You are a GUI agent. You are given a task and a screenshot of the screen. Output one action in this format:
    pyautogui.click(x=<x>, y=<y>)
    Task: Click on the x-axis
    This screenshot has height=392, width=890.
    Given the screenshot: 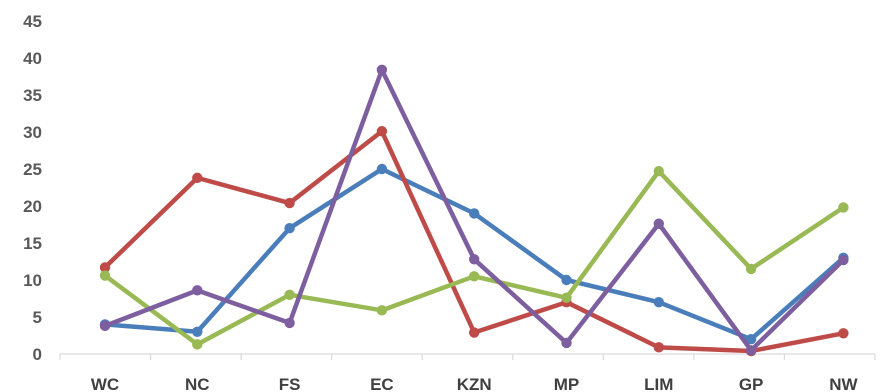 What is the action you would take?
    pyautogui.click(x=467, y=356)
    